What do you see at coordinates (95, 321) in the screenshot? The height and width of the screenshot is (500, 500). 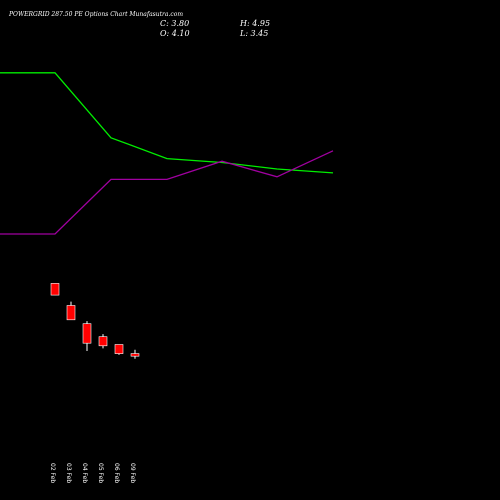 I see `candlesticks` at bounding box center [95, 321].